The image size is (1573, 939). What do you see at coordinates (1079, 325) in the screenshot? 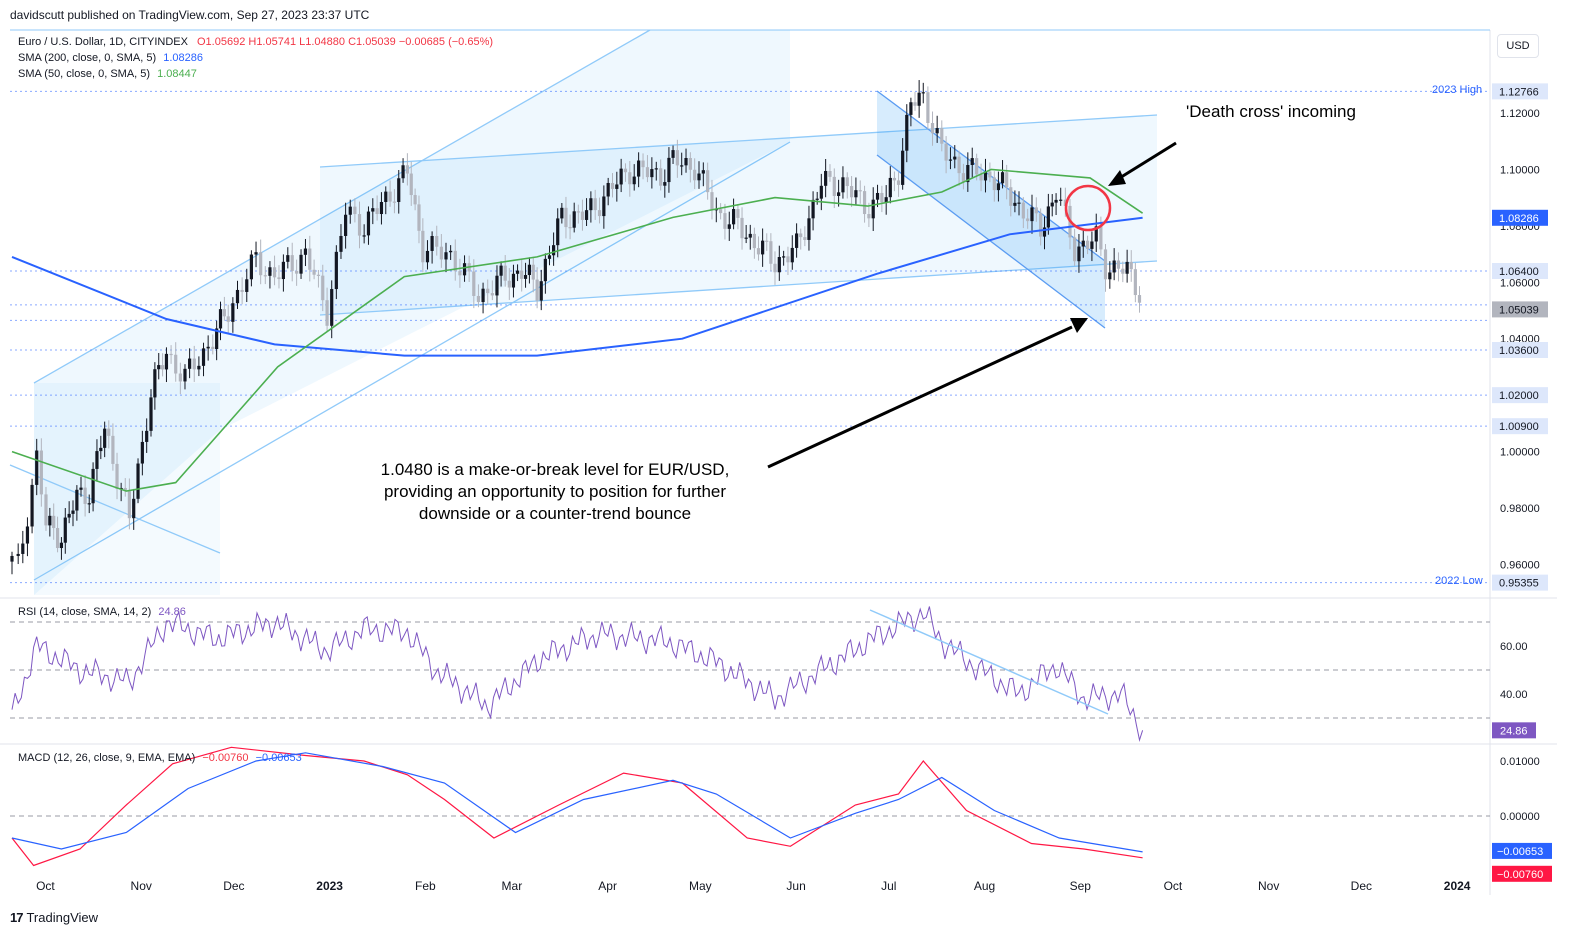
I see `level-arrow-head` at bounding box center [1079, 325].